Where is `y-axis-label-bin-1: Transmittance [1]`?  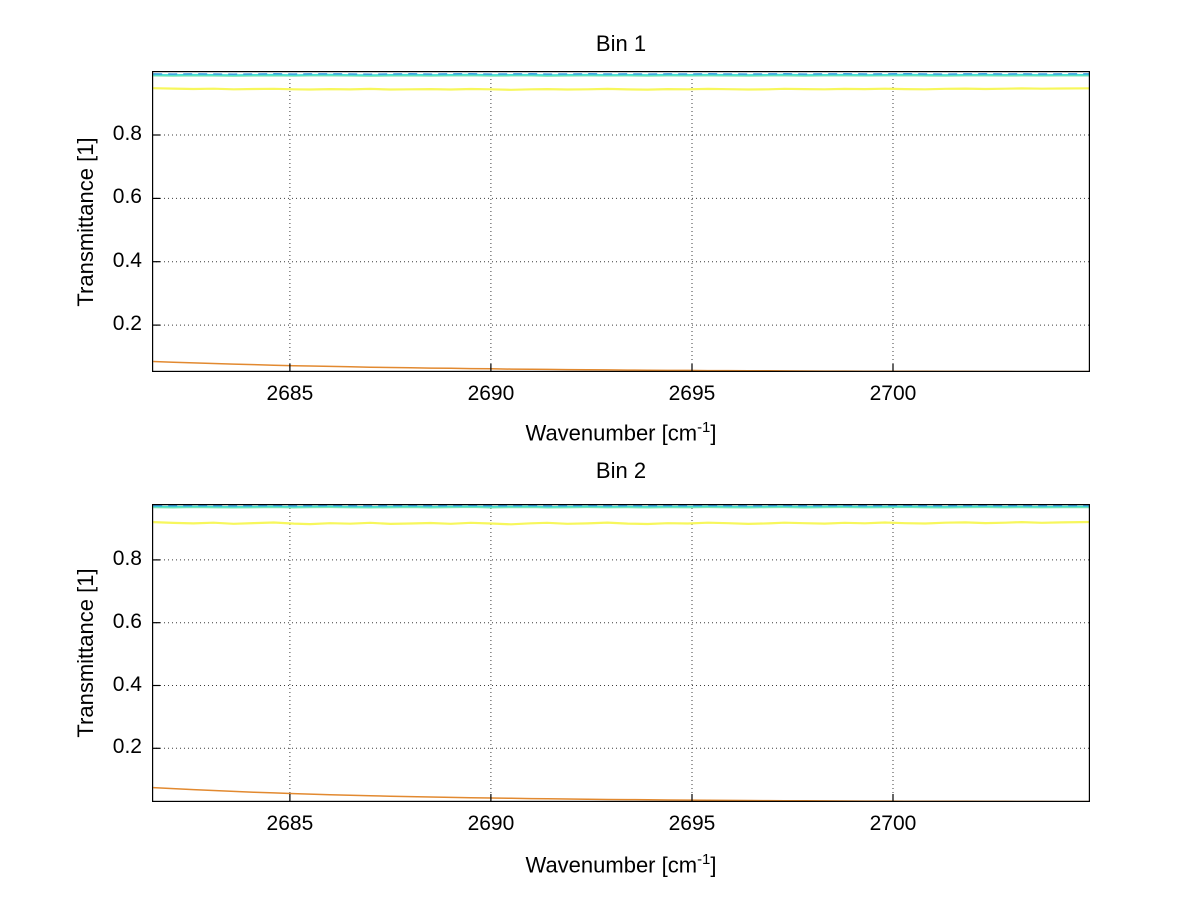 y-axis-label-bin-1: Transmittance [1] is located at coordinates (85, 222).